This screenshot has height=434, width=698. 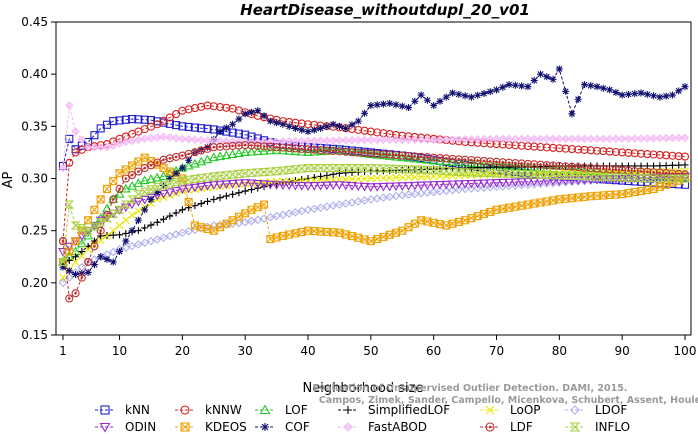 I want to click on y-tick-label: 0.30, so click(x=34, y=179).